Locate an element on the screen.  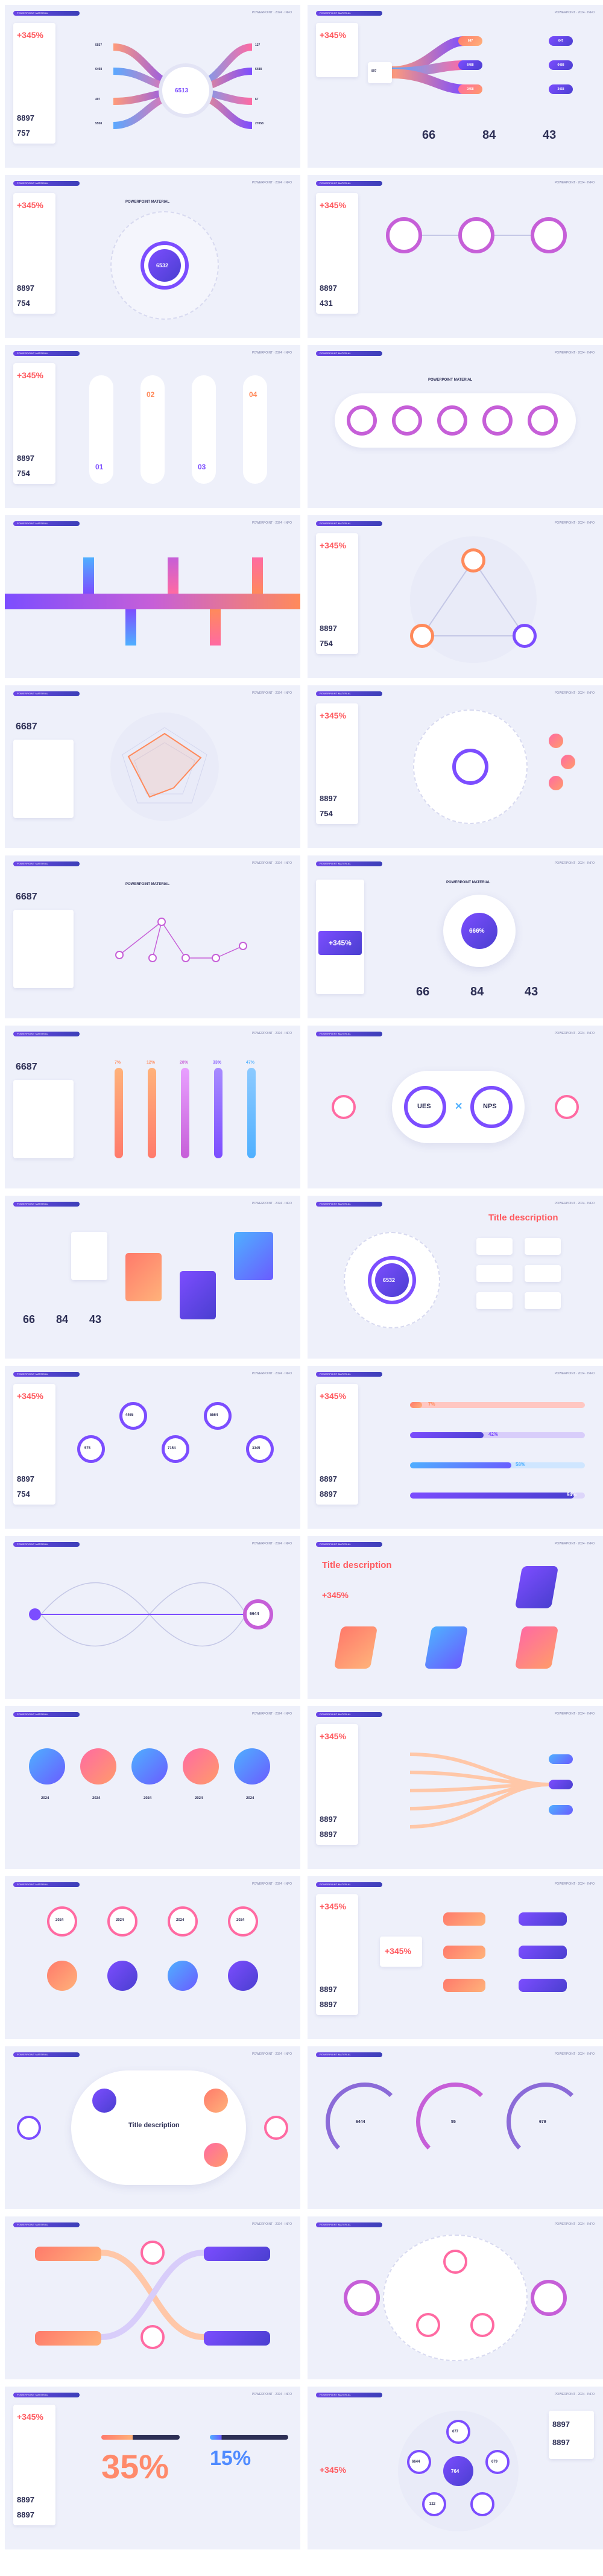
nps-ring is located at coordinates (491, 1107).